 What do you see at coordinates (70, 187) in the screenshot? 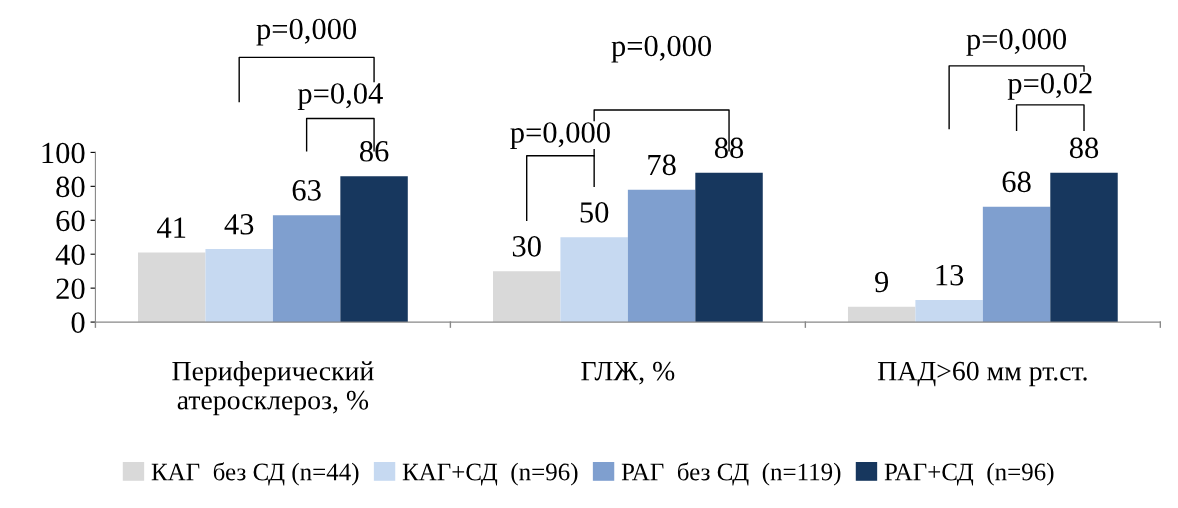
I see `y-tick-label: 80` at bounding box center [70, 187].